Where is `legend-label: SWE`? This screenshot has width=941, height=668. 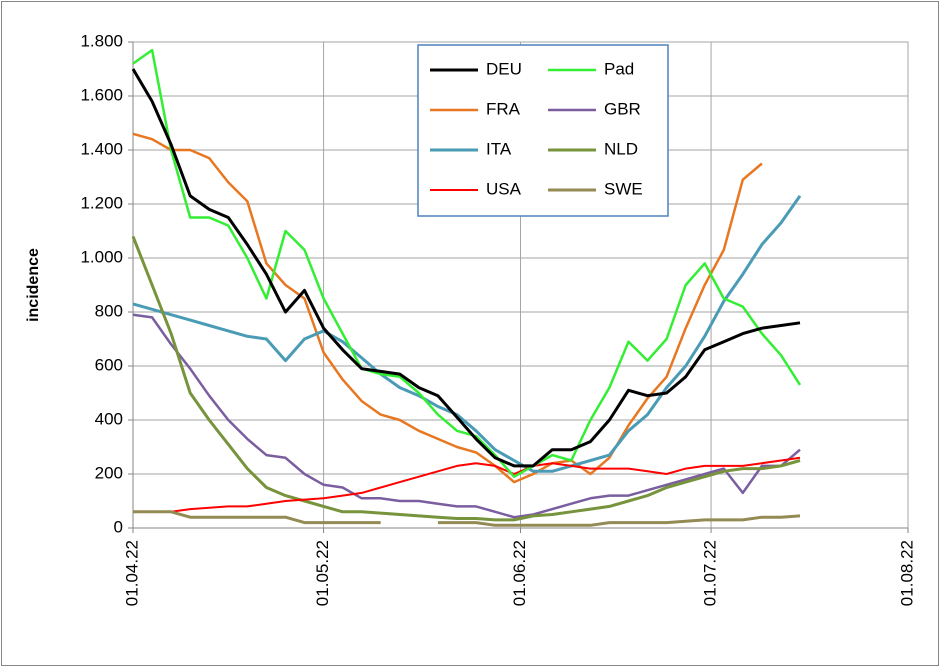 legend-label: SWE is located at coordinates (623, 188).